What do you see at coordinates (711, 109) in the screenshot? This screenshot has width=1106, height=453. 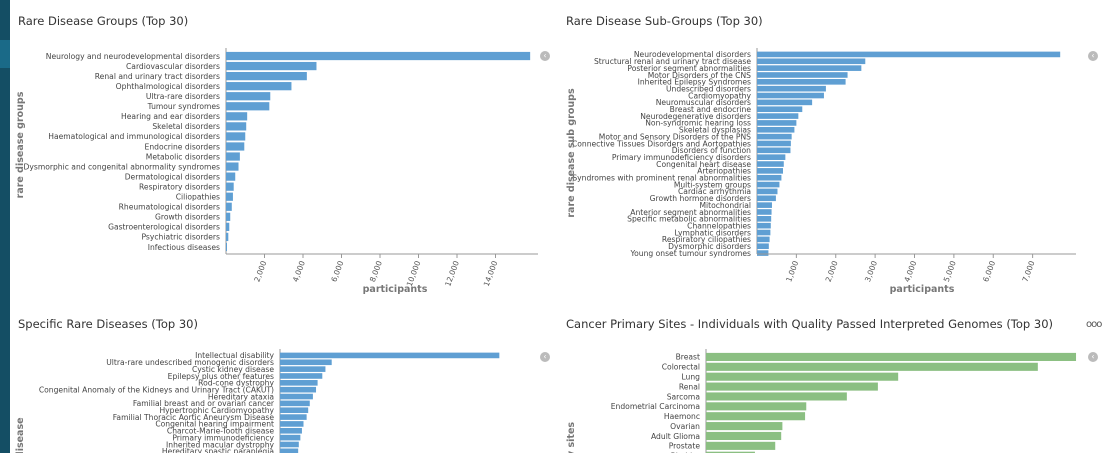 I see `category-label: Breast and endocrine` at bounding box center [711, 109].